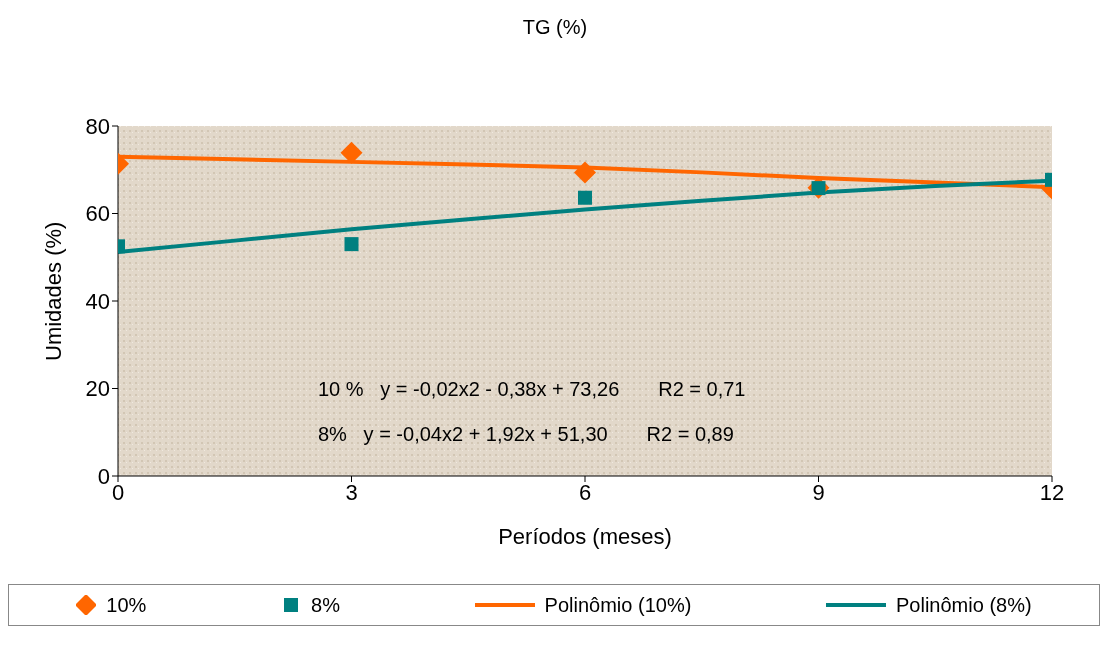 The width and height of the screenshot is (1110, 648). I want to click on legend-label: 10%, so click(126, 605).